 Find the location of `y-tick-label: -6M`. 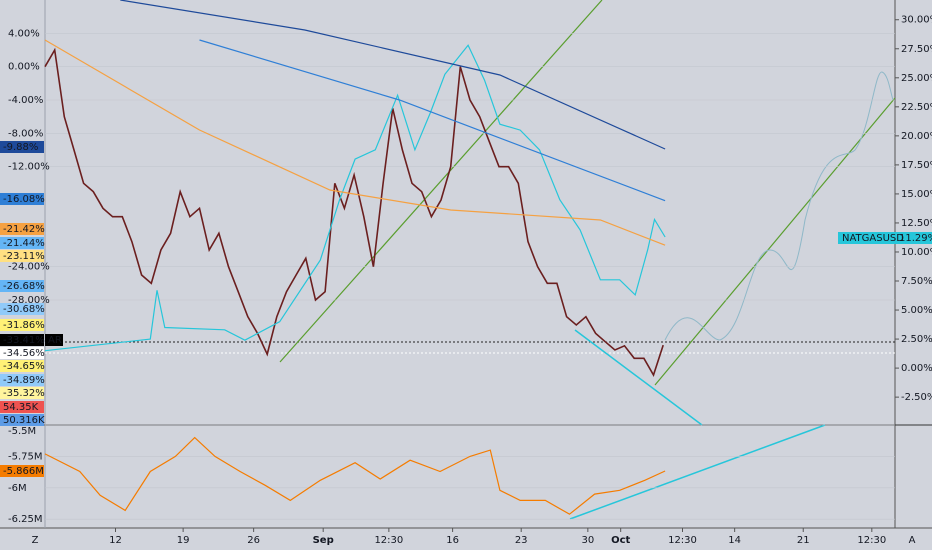

y-tick-label: -6M is located at coordinates (17, 488).